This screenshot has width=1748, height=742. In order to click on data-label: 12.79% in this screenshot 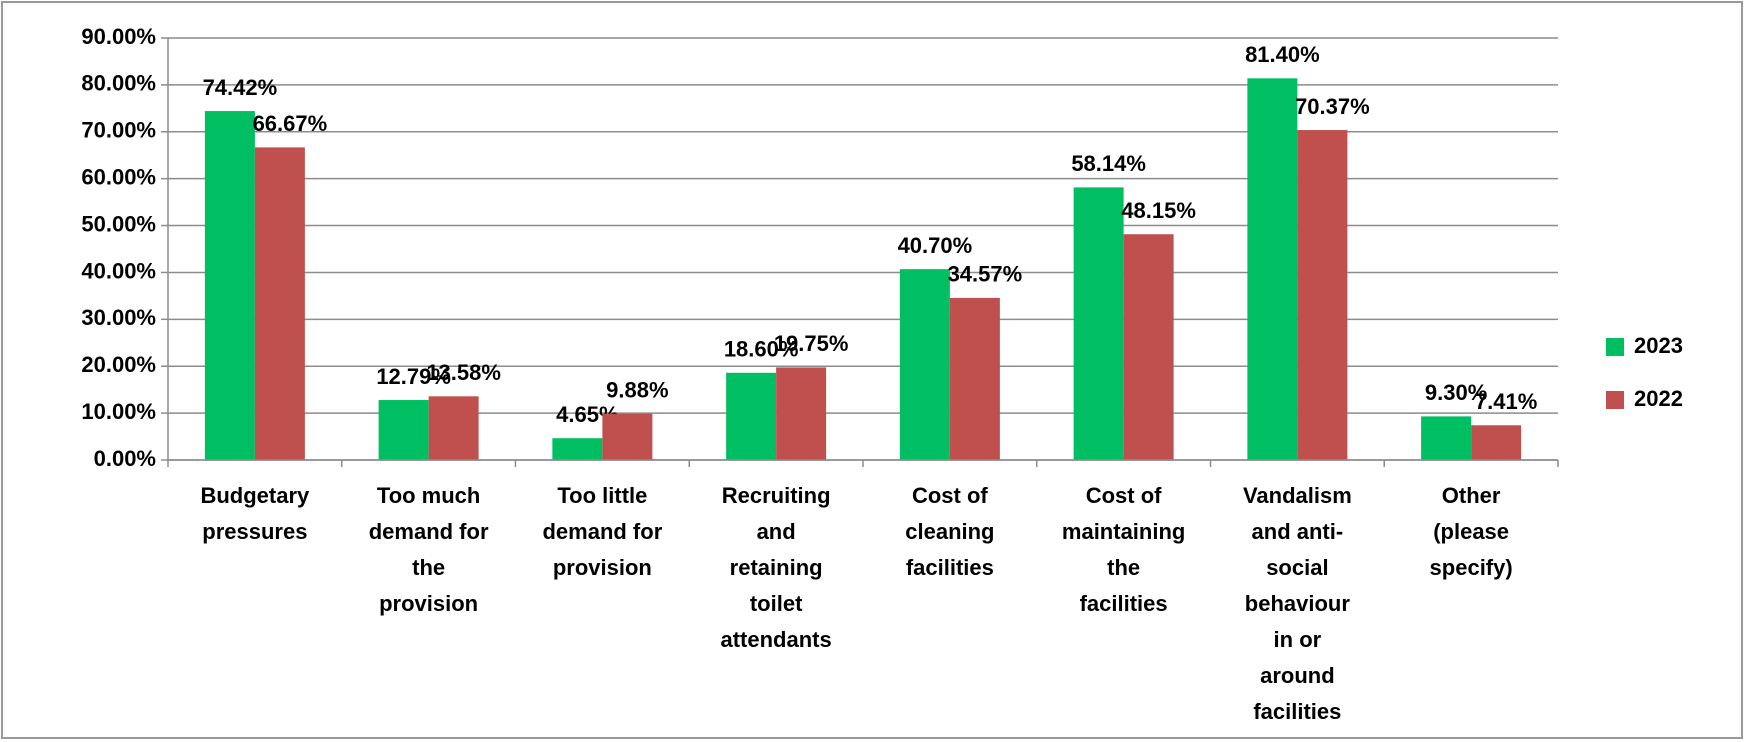, I will do `click(413, 376)`.